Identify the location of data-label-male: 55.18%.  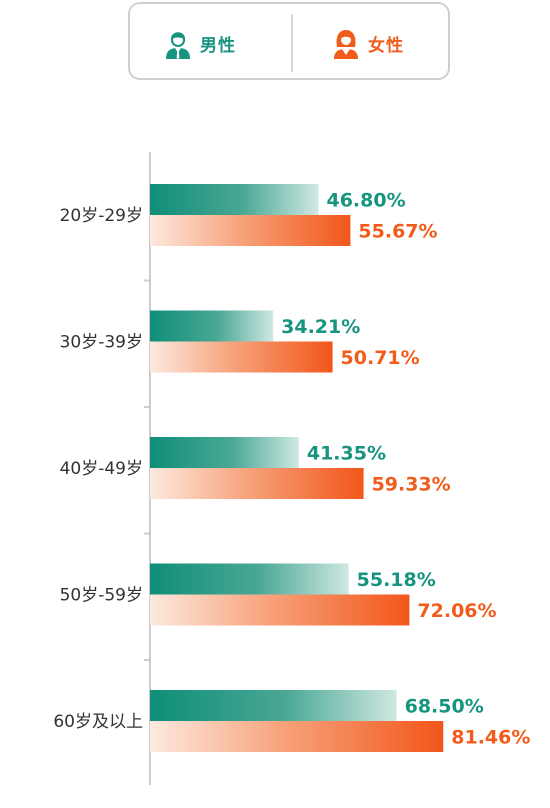
(396, 580).